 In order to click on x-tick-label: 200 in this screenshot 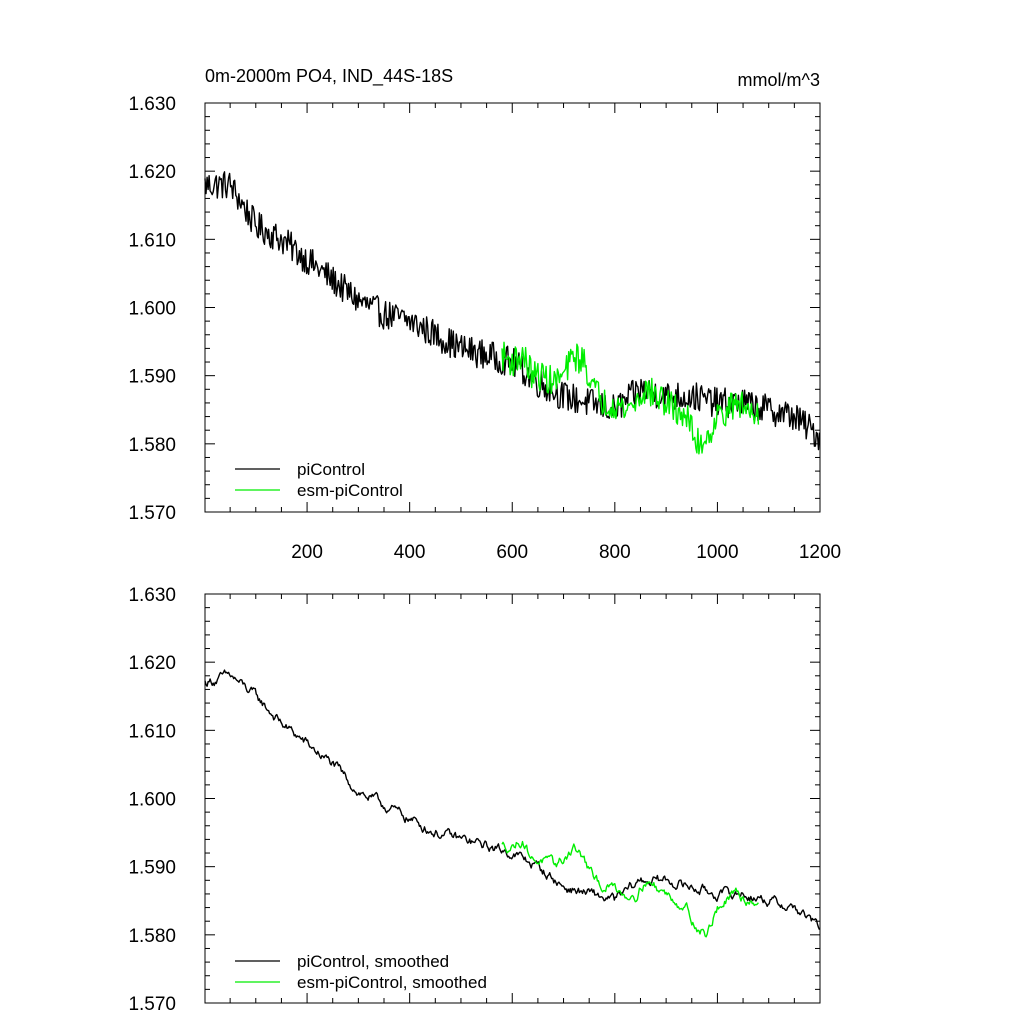, I will do `click(307, 552)`.